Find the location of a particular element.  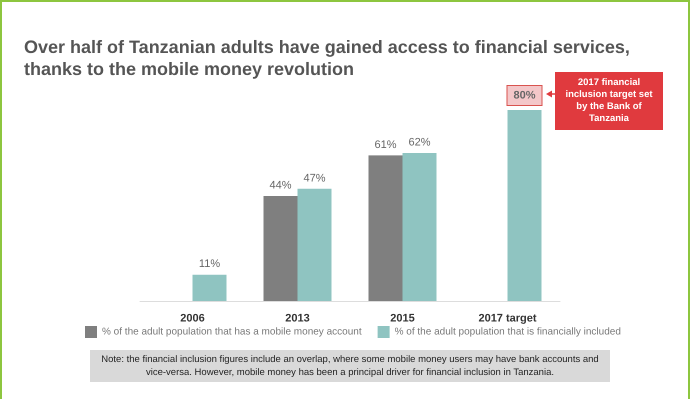

data-label: 44% is located at coordinates (280, 185).